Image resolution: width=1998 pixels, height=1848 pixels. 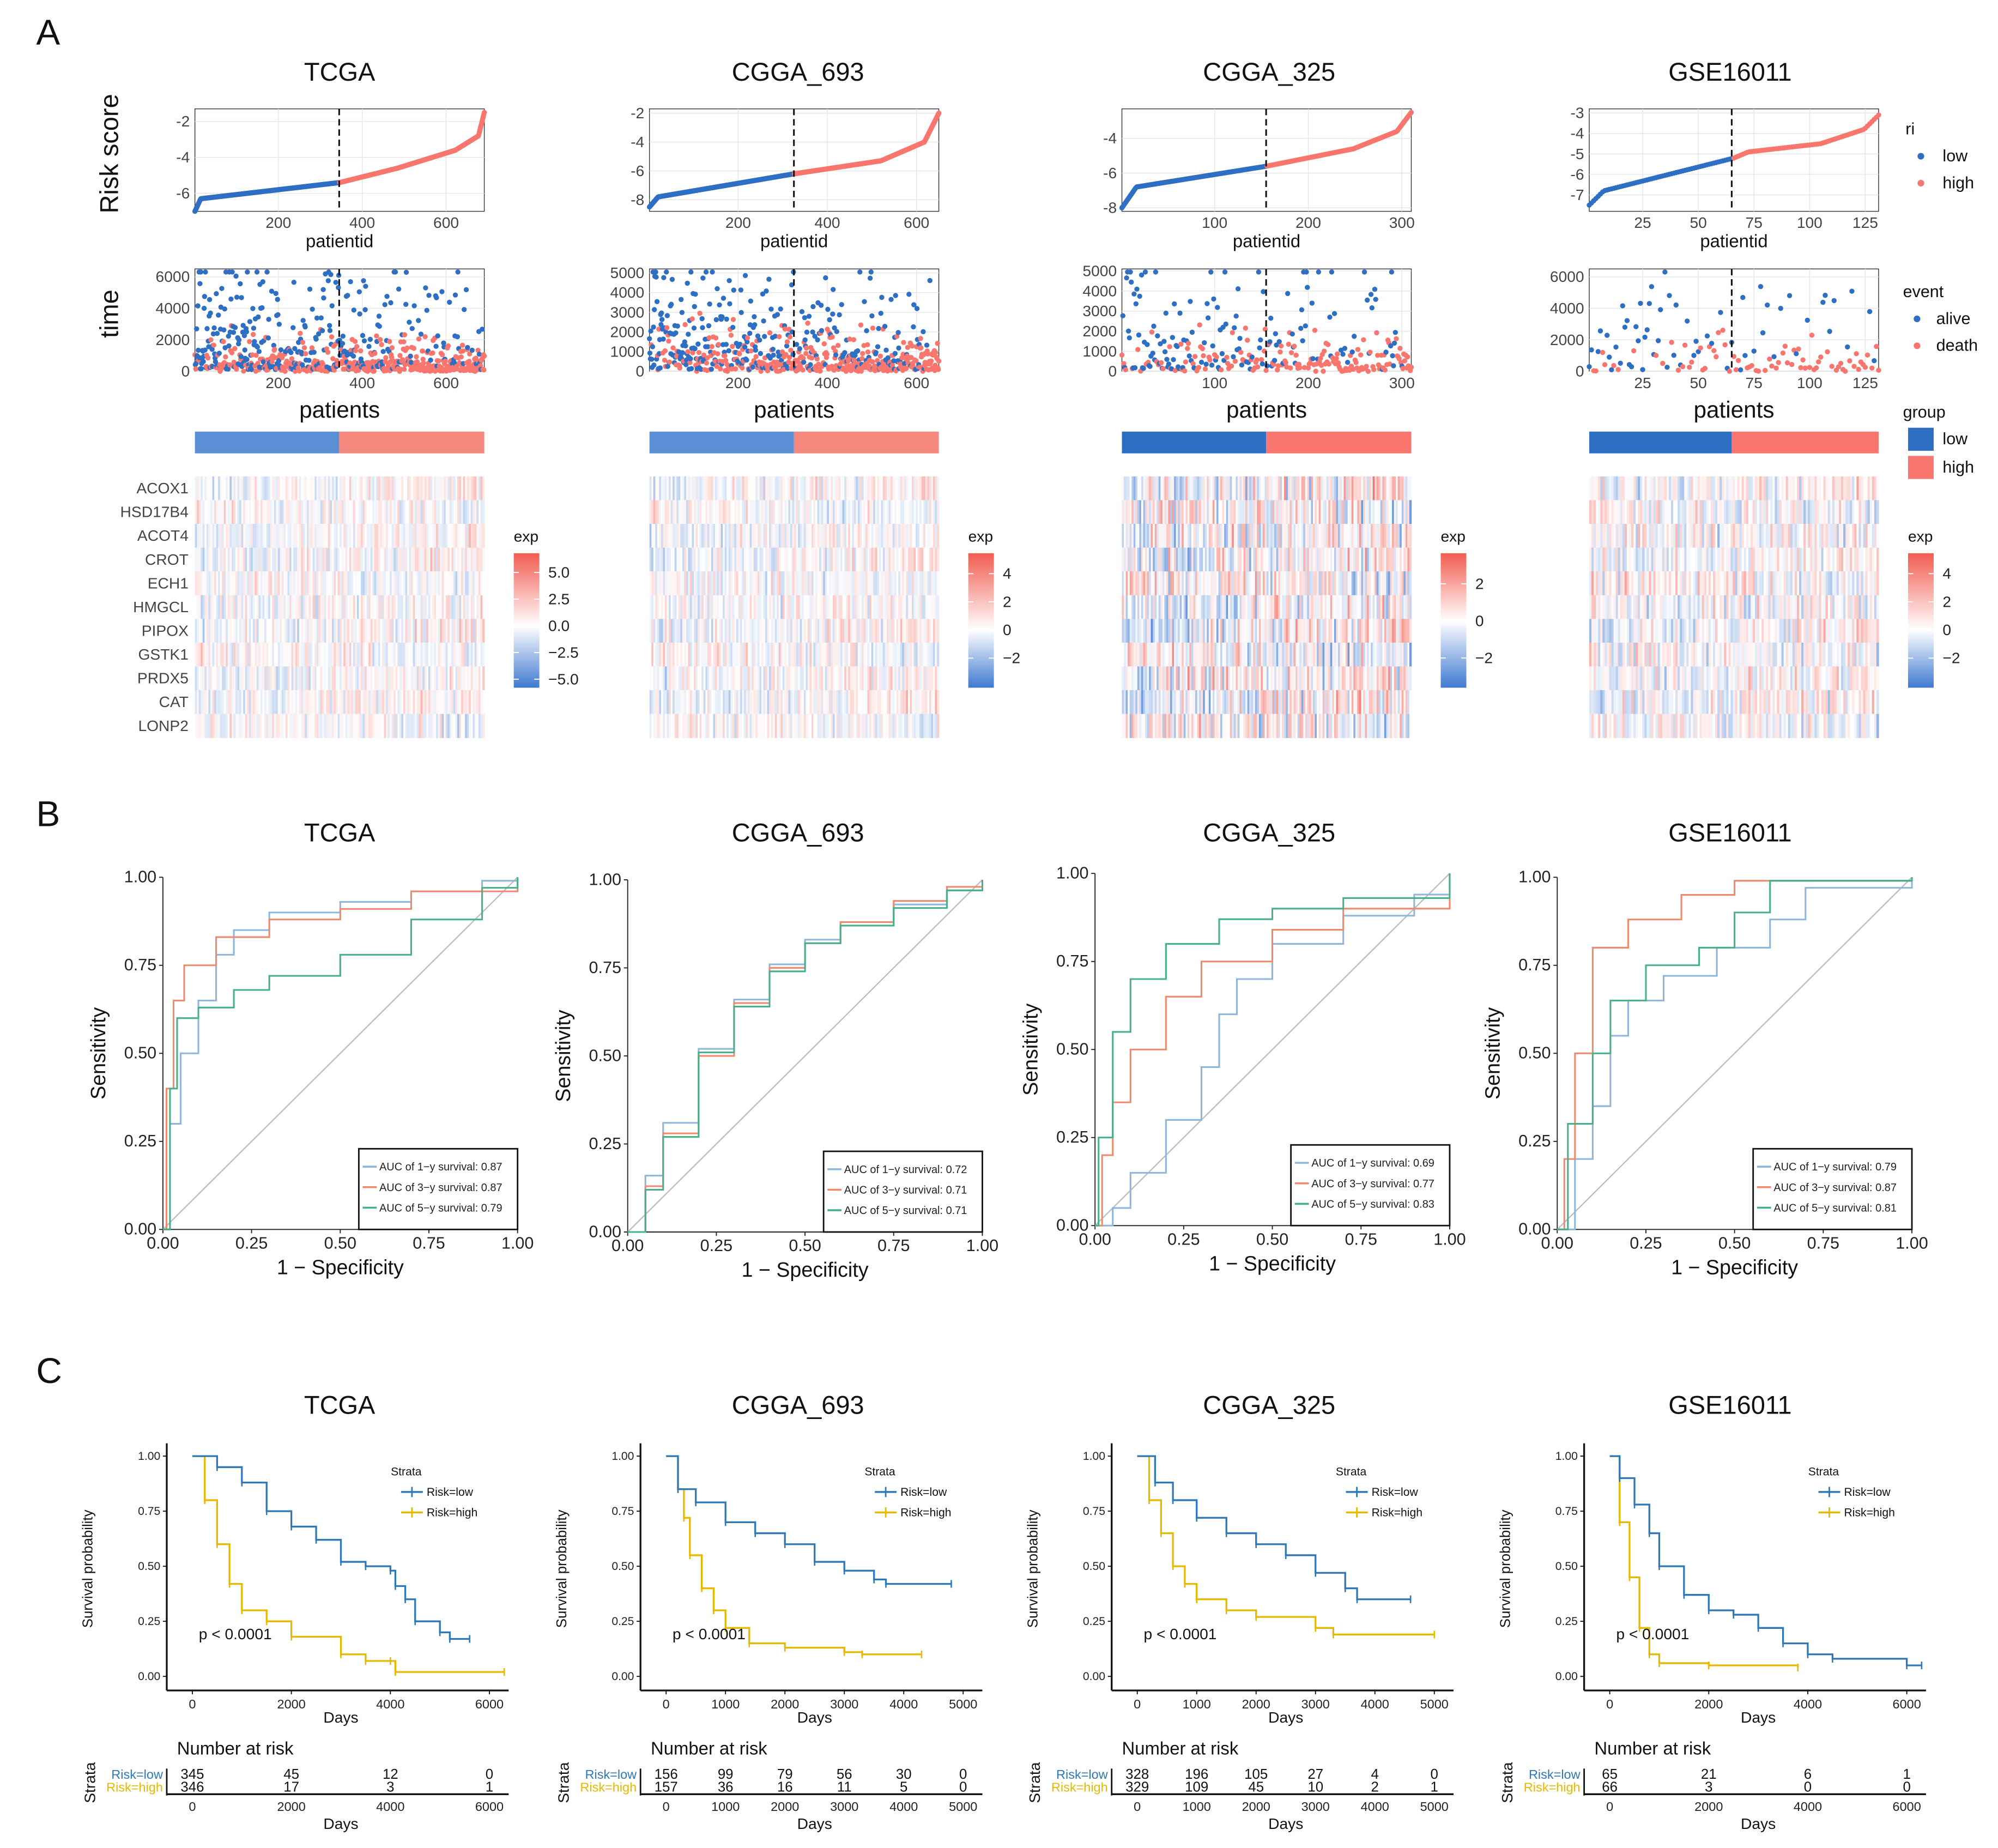 I want to click on y-tick-label: 4000, so click(x=627, y=292).